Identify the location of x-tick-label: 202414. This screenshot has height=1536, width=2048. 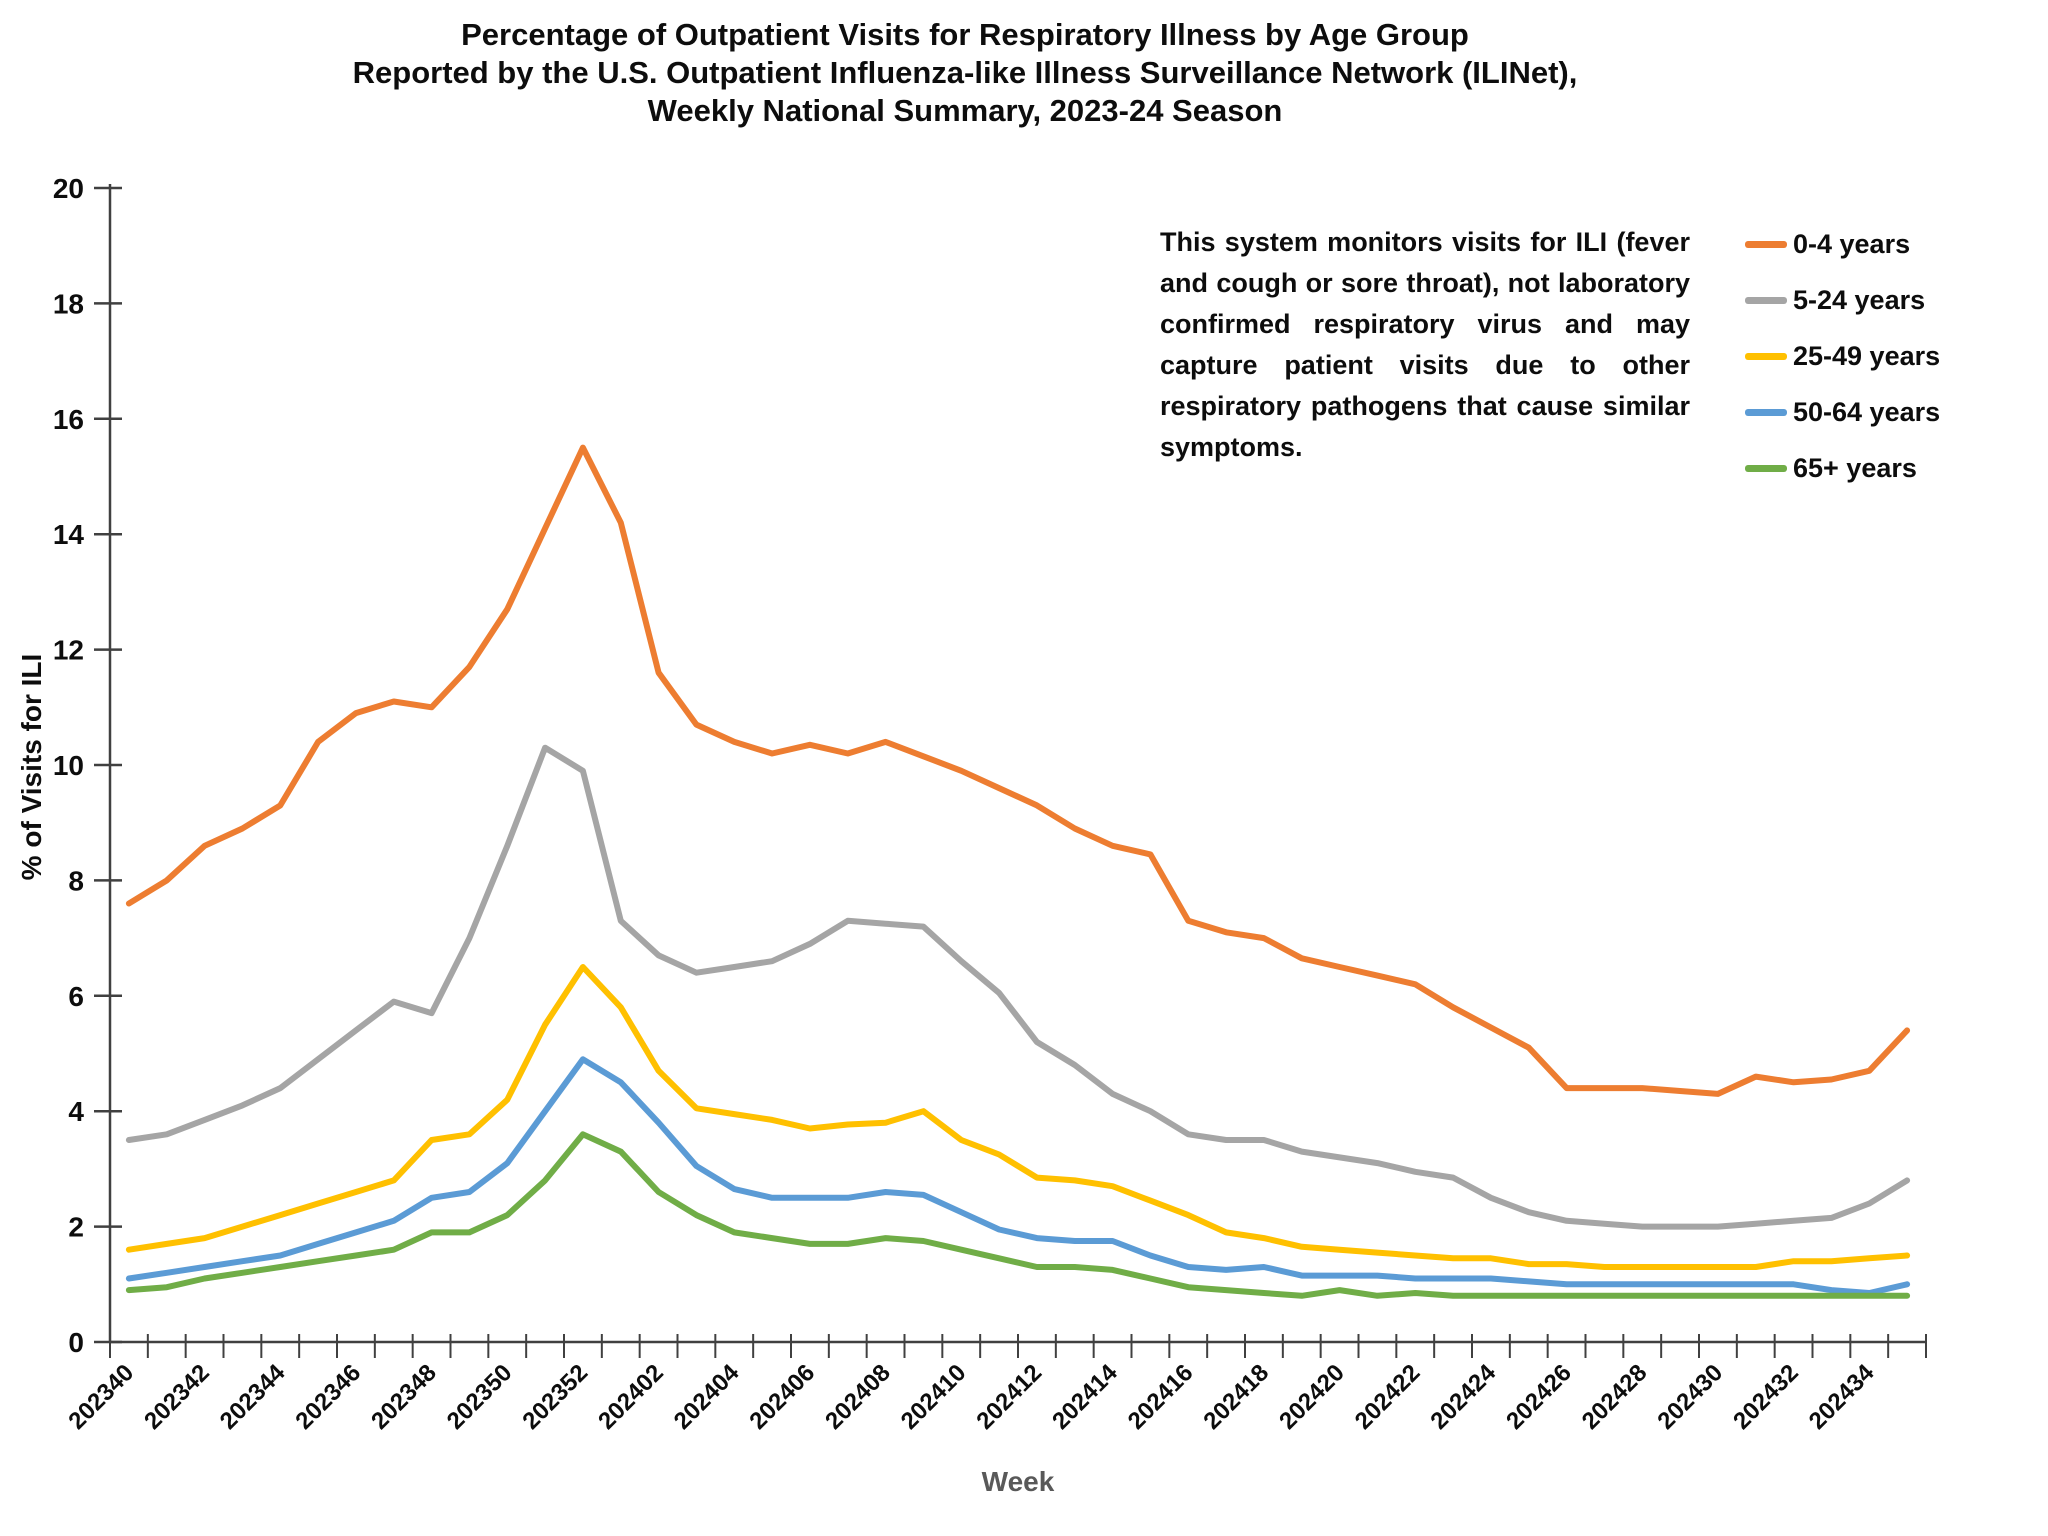
(1085, 1397).